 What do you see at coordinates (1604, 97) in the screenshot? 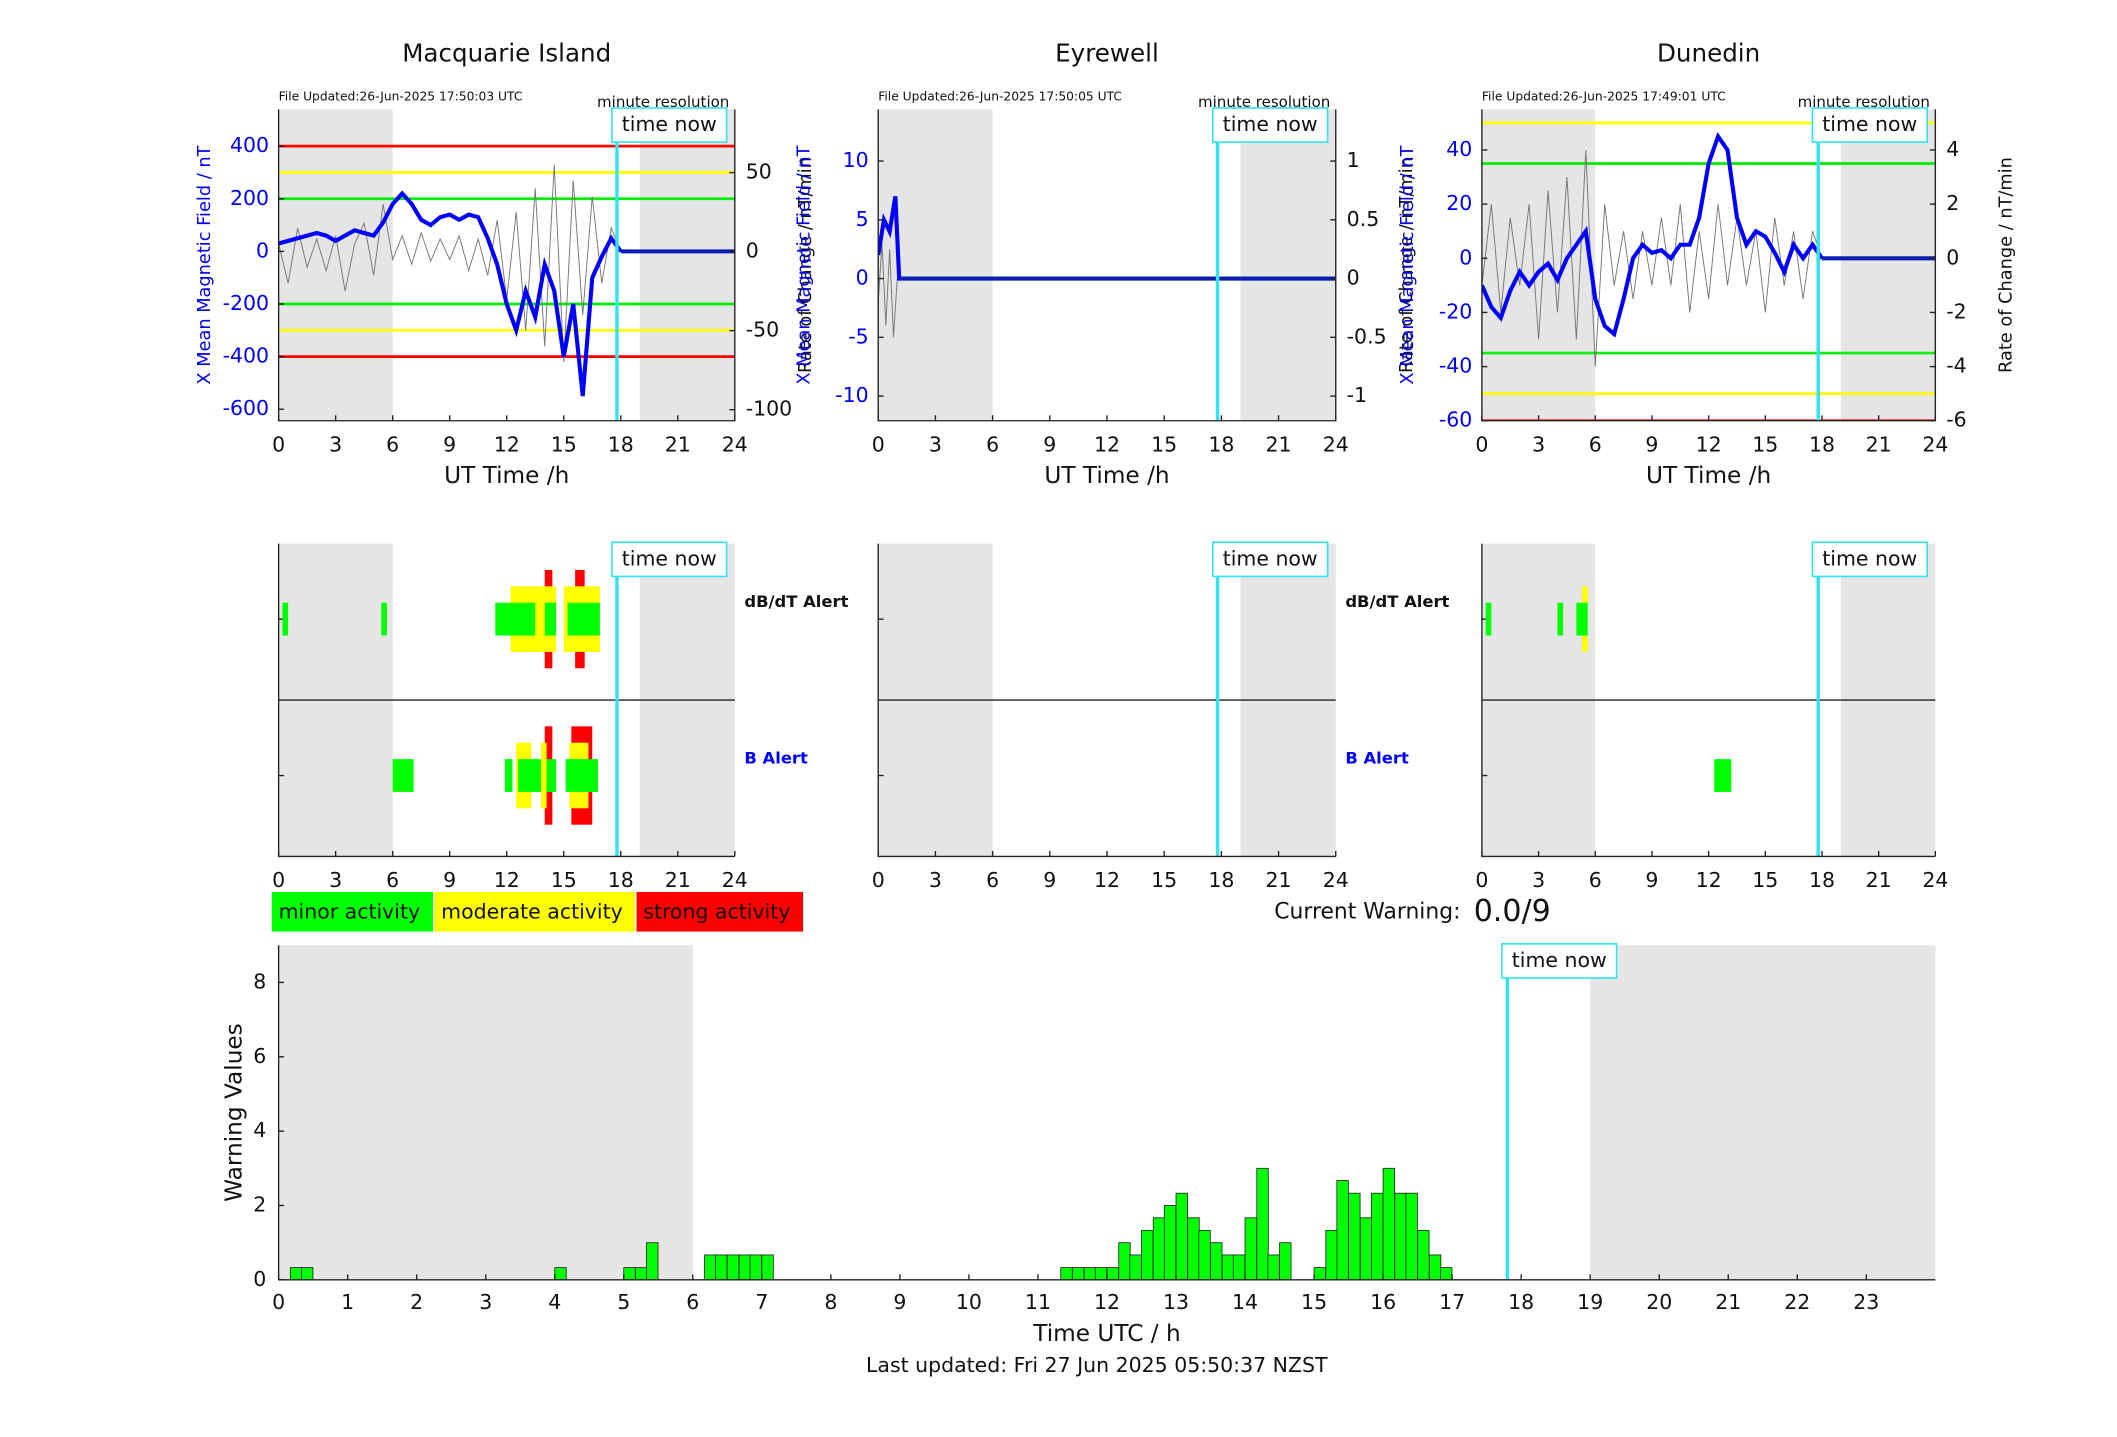
I see `file-updated: File Updated:26-Jun-2025 17:49:01 UTC` at bounding box center [1604, 97].